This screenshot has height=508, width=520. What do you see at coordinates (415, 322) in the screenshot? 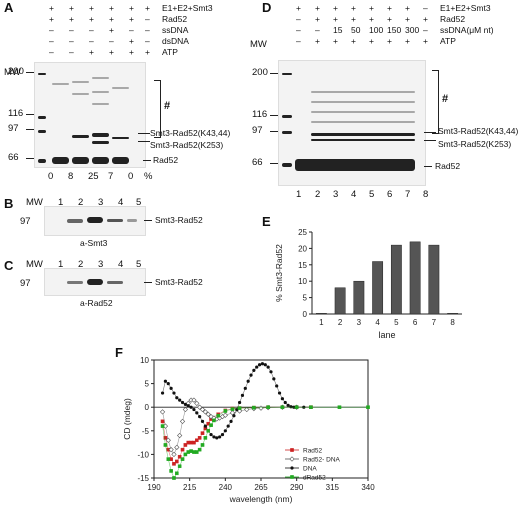
I see `e-x-tick-label: 6` at bounding box center [415, 322].